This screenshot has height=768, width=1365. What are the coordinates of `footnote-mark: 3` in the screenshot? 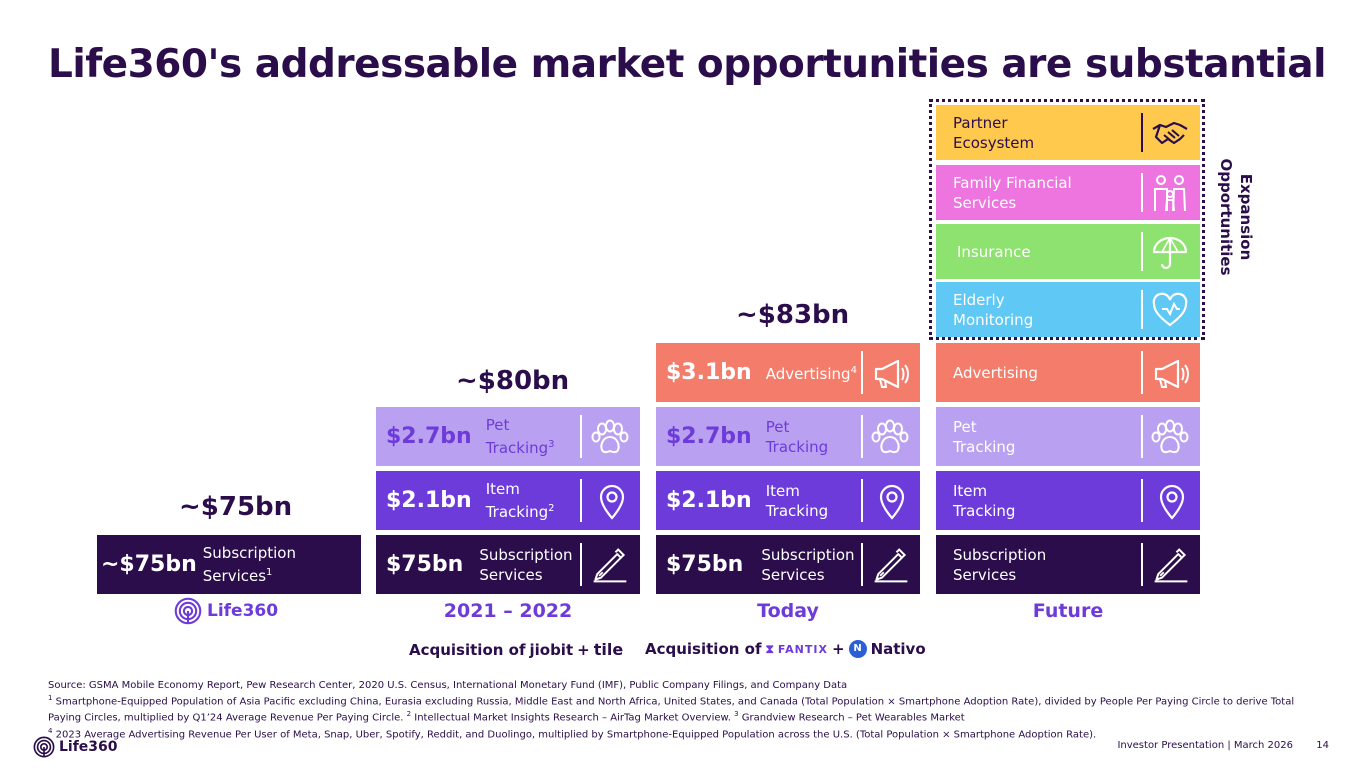 It's located at (551, 444).